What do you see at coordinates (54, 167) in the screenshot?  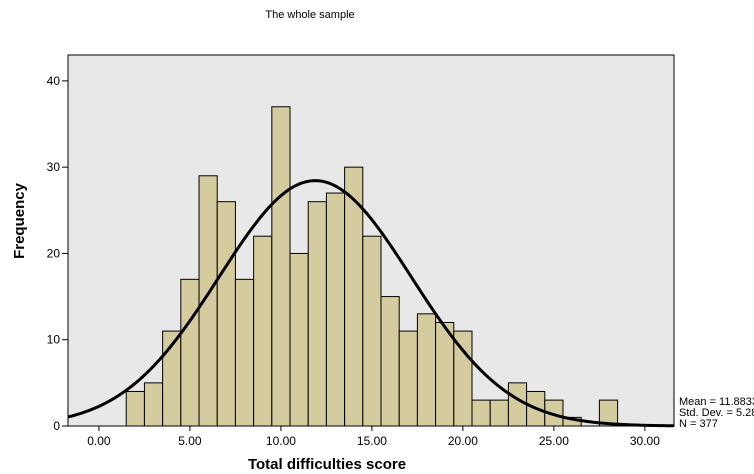 I see `y-tick-label: 30` at bounding box center [54, 167].